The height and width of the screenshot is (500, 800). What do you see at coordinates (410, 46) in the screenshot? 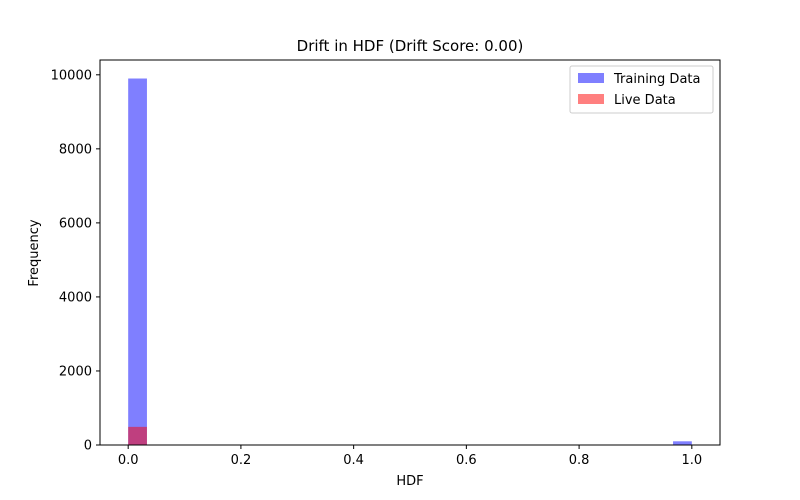
I see `chart-title: Drift in HDF (Drift Score: 0.00)` at bounding box center [410, 46].